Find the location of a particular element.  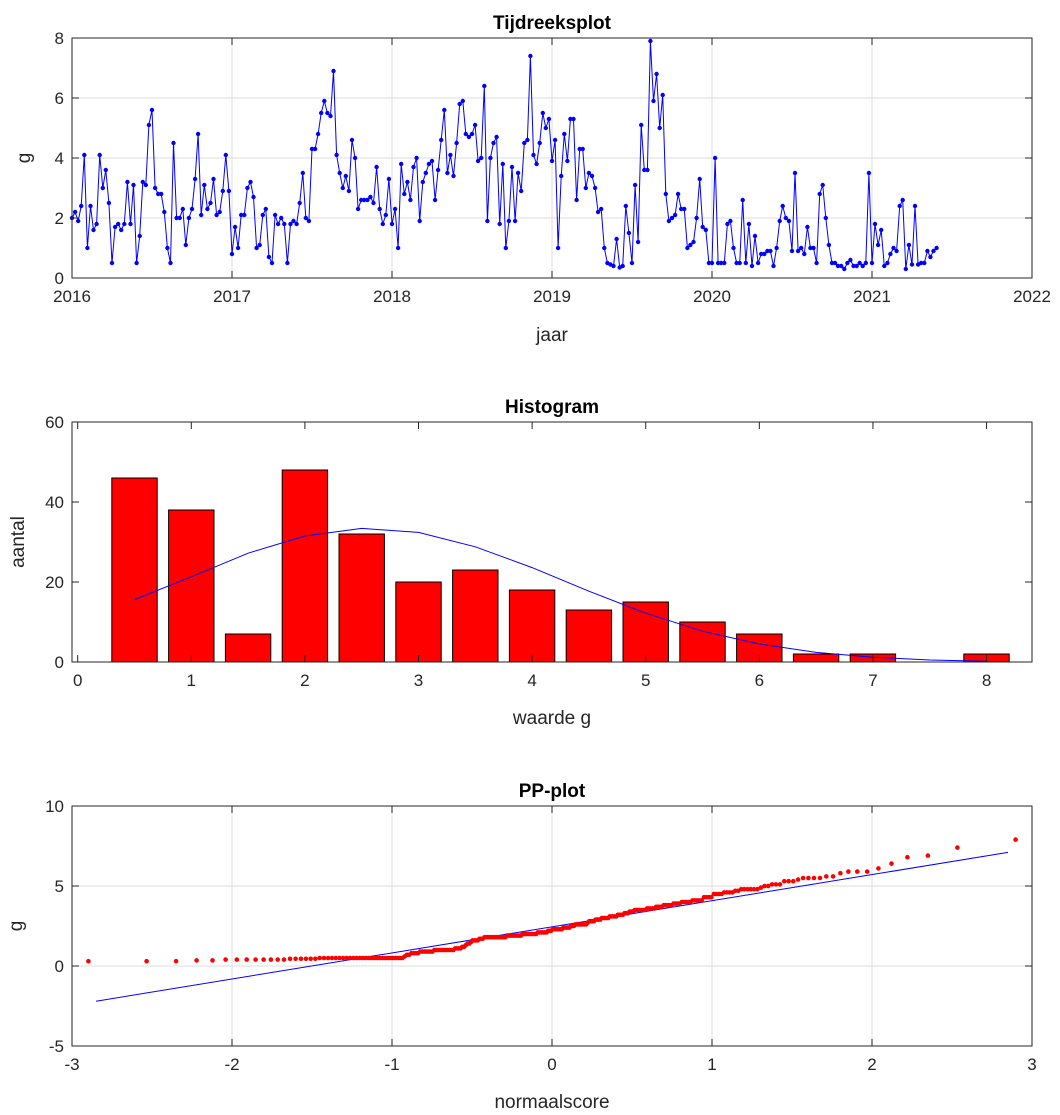

pp-ylabel: g is located at coordinates (16, 926).